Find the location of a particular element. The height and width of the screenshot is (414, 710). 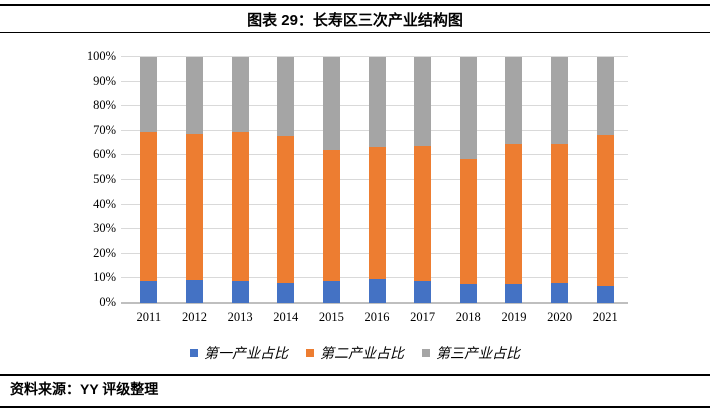

x-axis-line is located at coordinates (374, 303).